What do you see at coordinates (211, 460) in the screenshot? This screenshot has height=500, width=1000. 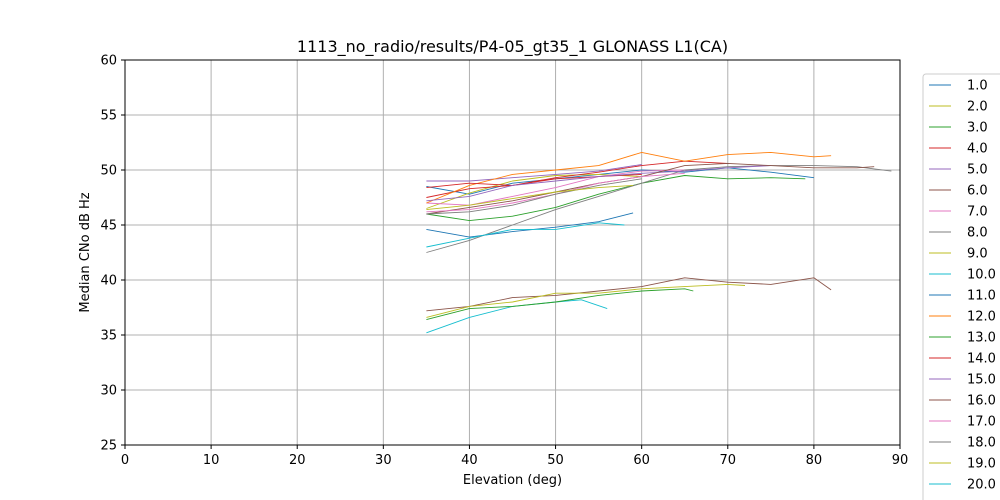 I see `x-tick-label: 10` at bounding box center [211, 460].